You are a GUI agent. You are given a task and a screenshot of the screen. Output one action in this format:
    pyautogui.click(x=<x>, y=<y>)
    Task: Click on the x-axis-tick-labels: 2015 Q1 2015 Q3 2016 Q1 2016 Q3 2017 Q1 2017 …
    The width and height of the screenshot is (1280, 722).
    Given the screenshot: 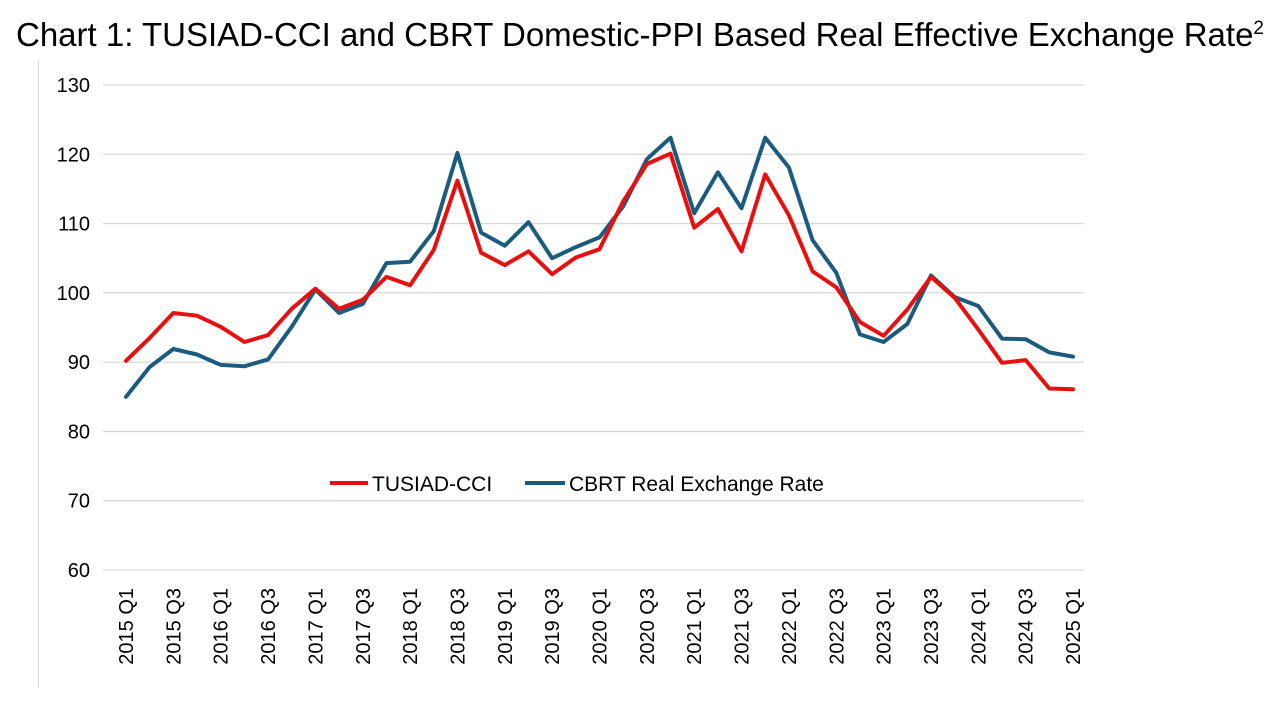 What is the action you would take?
    pyautogui.click(x=600, y=626)
    